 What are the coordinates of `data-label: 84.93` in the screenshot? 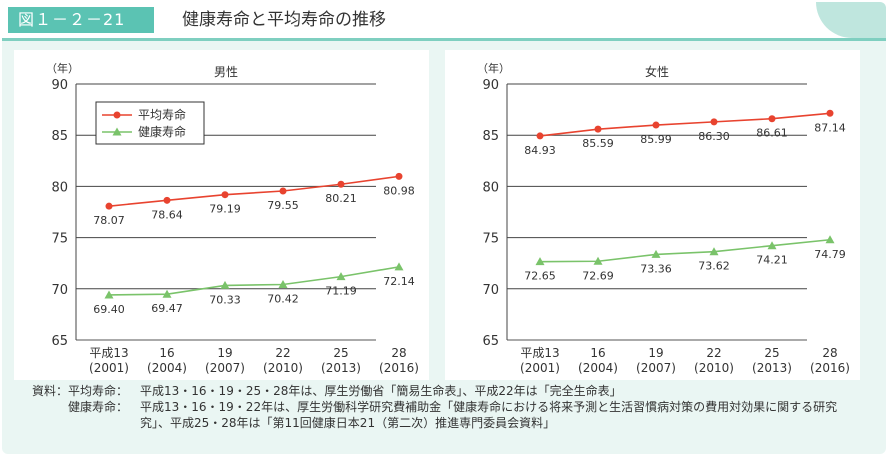 It's located at (540, 150).